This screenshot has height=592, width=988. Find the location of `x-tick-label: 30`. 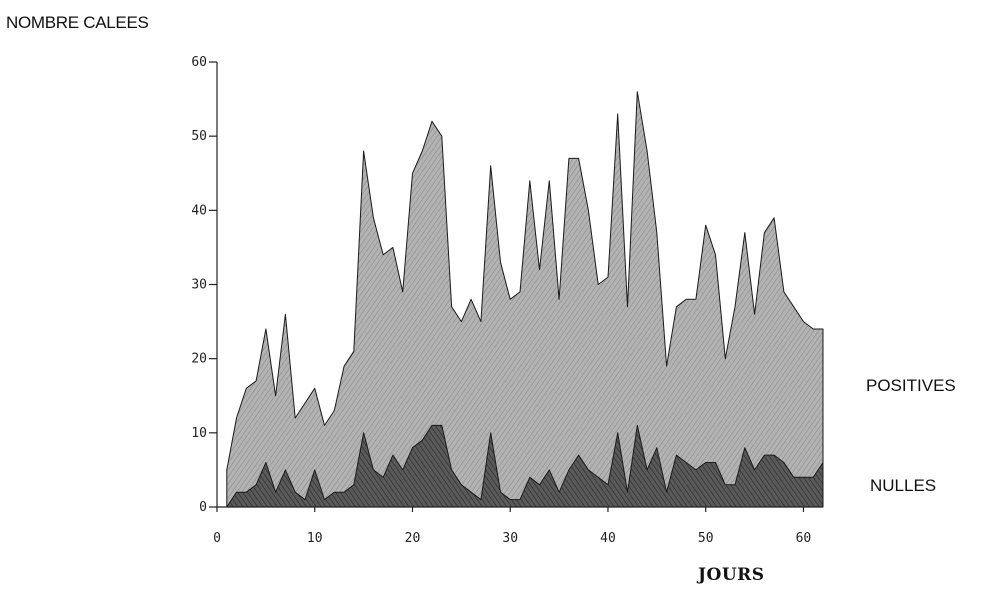

x-tick-label: 30 is located at coordinates (510, 538).